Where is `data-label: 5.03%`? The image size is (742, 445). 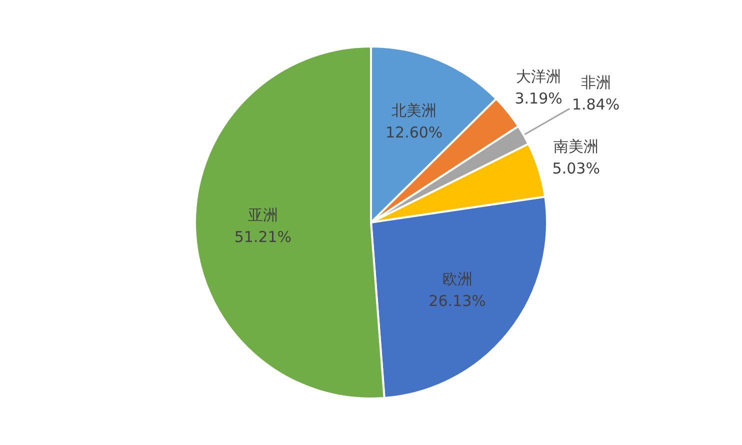 data-label: 5.03% is located at coordinates (576, 169).